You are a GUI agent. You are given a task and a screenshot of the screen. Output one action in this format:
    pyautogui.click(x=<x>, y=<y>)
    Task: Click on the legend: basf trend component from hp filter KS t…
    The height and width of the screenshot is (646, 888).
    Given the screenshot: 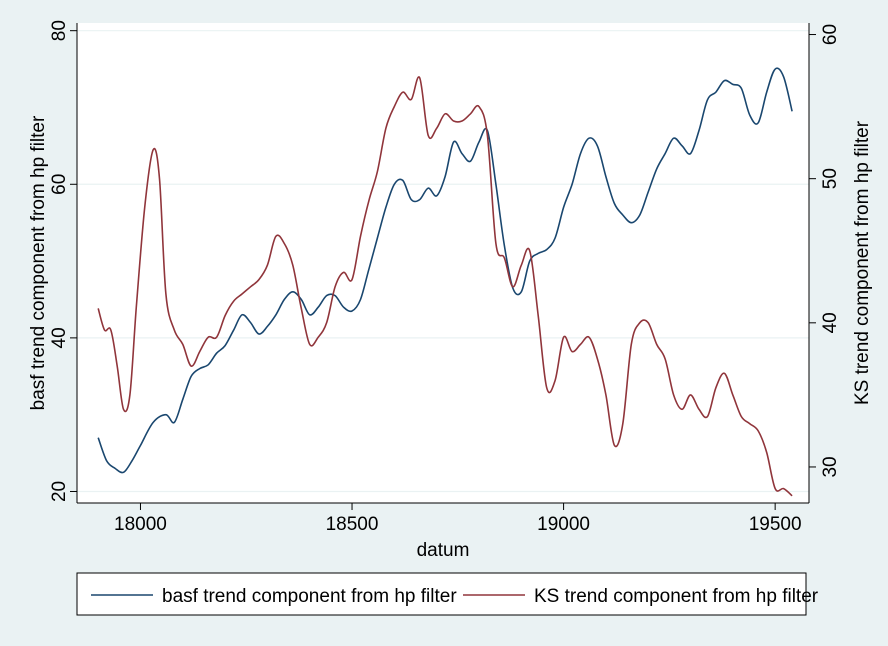 What is the action you would take?
    pyautogui.click(x=447, y=594)
    